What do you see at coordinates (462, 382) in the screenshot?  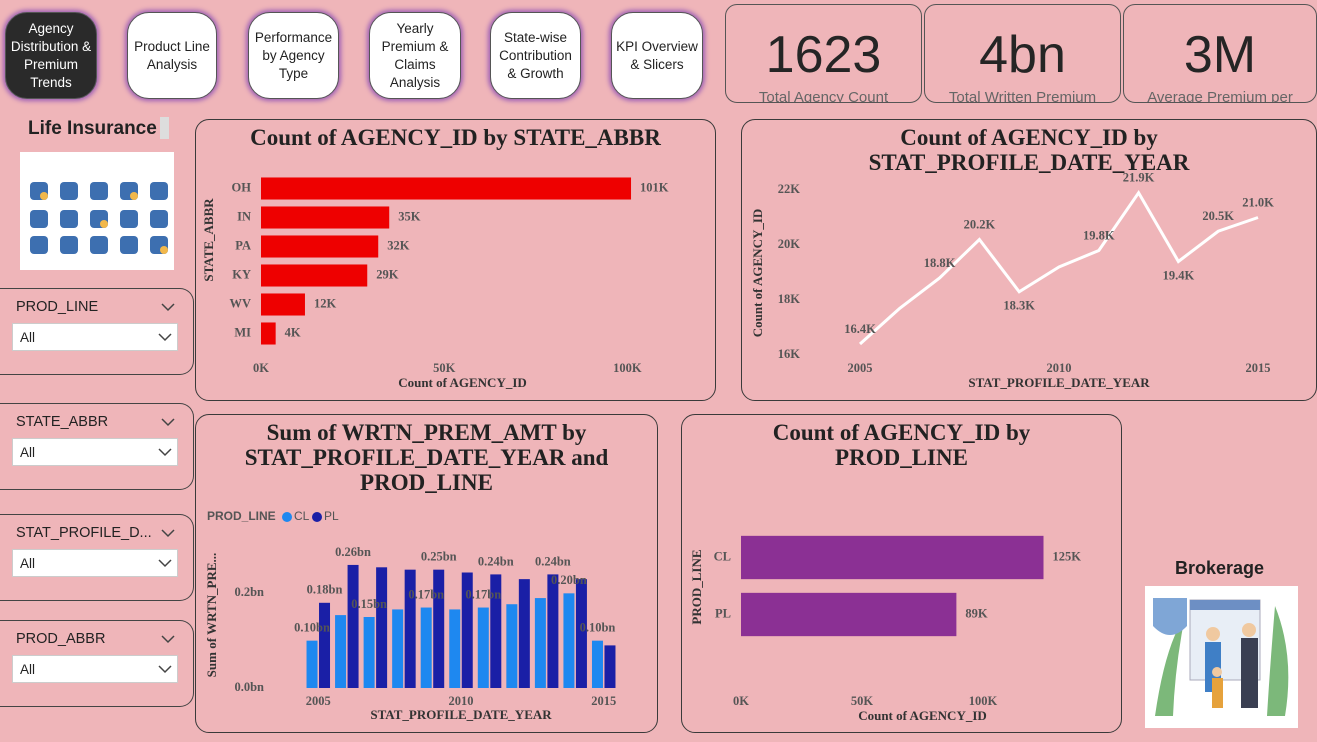 I see `x-axis-label: Count of AGENCY_ID` at bounding box center [462, 382].